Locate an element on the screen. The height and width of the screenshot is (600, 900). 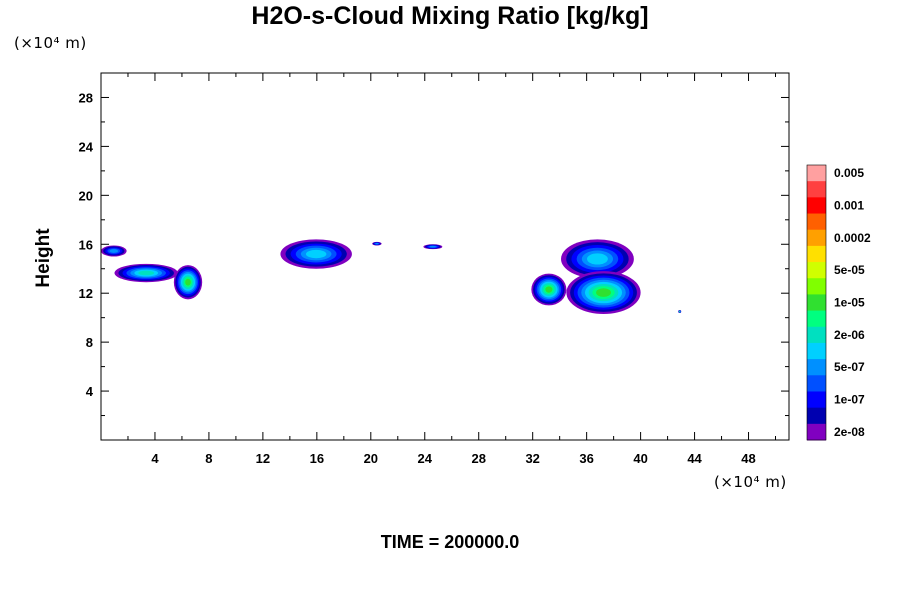
x-tick-label: 28 is located at coordinates (478, 458).